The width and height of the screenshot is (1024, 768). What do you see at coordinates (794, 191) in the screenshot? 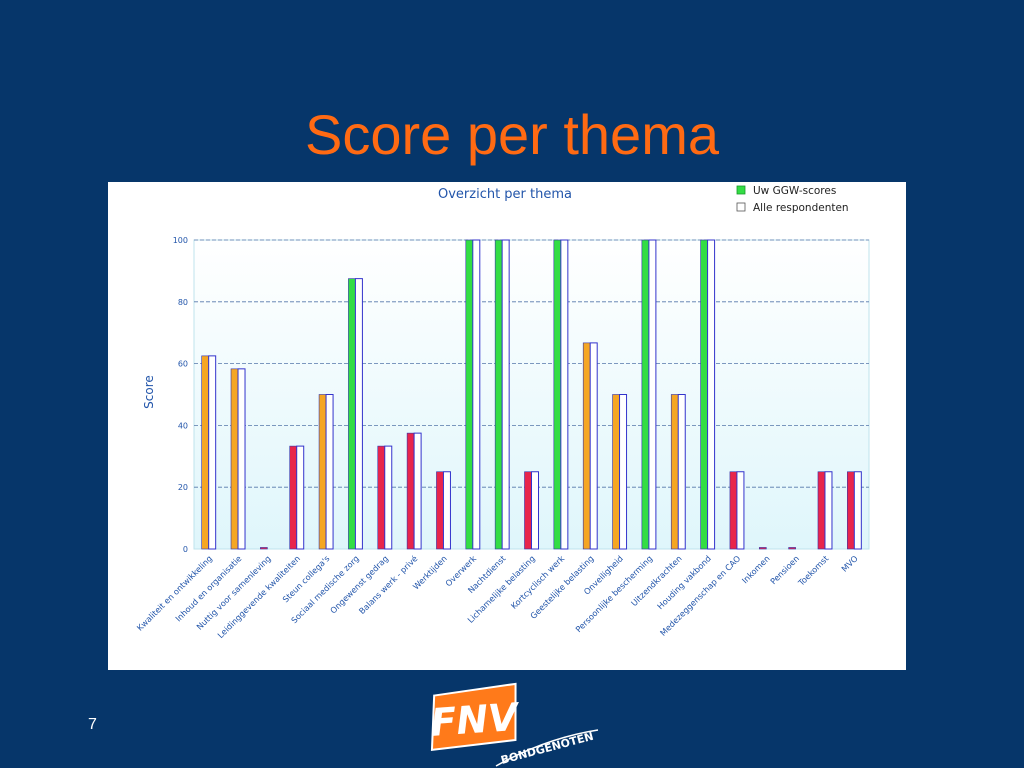
I see `legend-label-ggw: Uw GGW-scores` at bounding box center [794, 191].